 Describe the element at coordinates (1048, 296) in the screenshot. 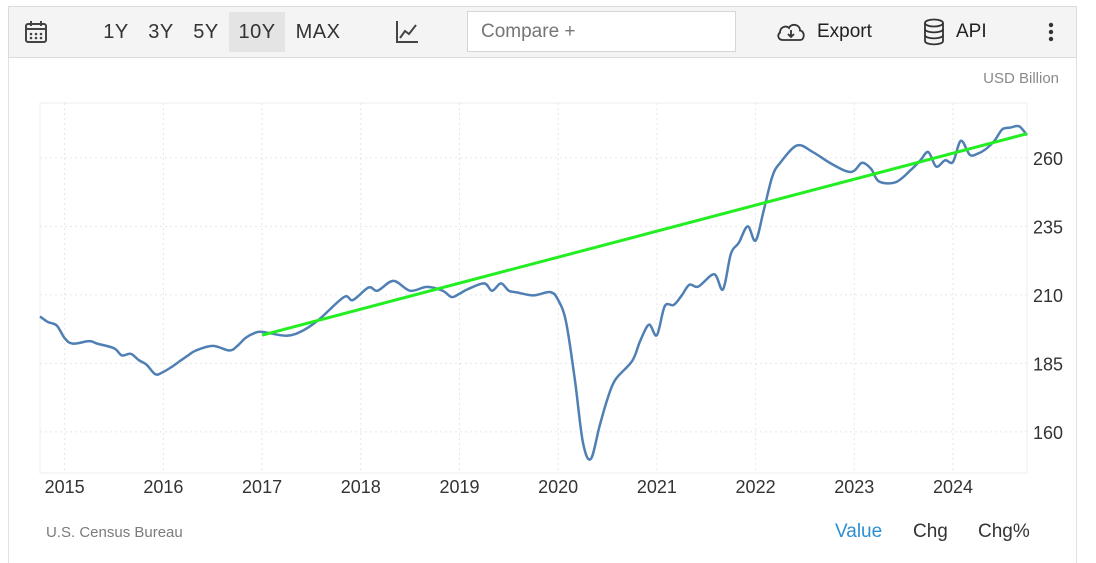

I see `y-tick-label: 210` at that location.